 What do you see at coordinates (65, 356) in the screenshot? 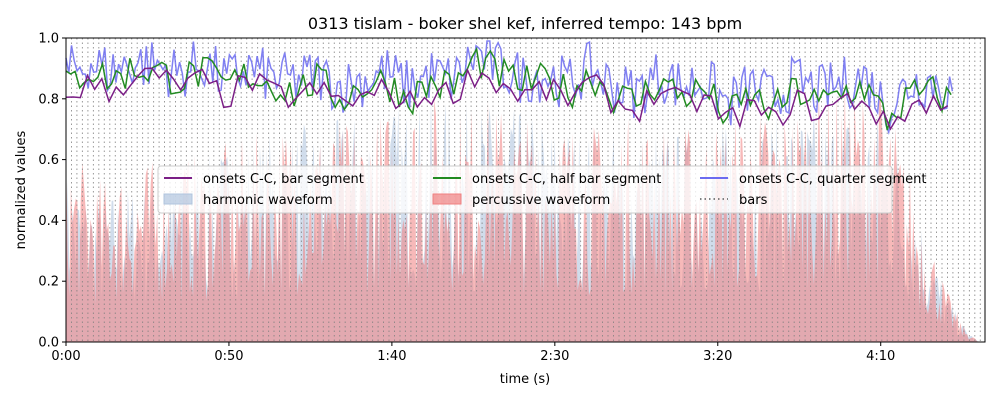
I see `x-tick-label: 0:00` at bounding box center [65, 356].